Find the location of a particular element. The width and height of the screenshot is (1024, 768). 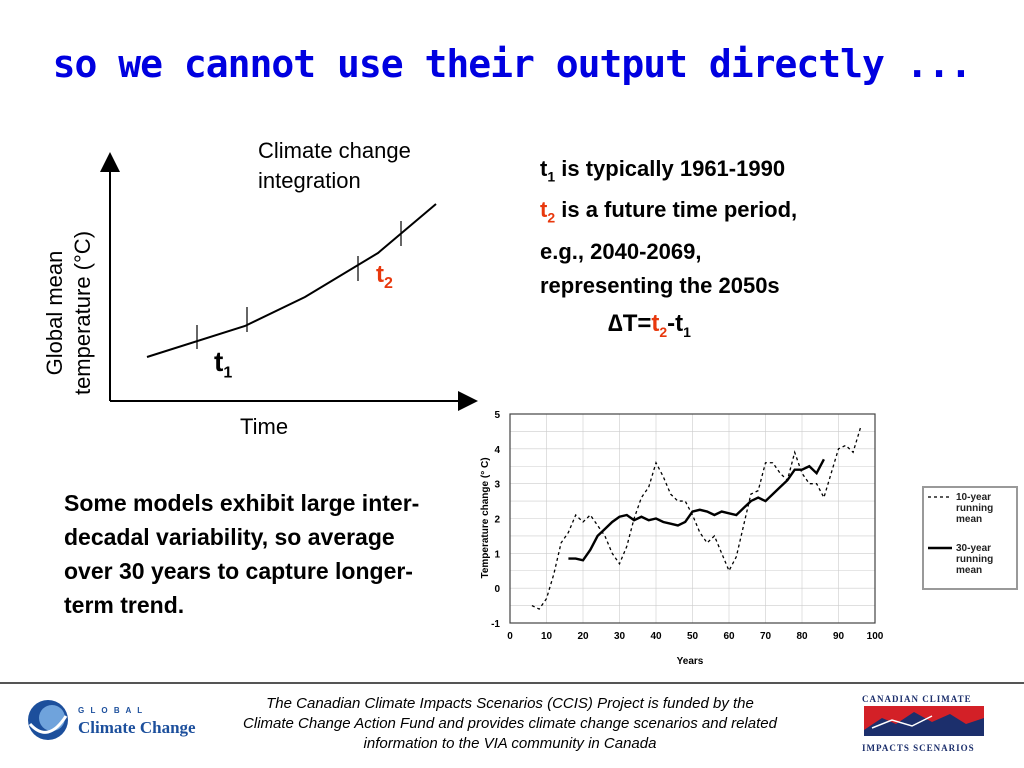

x-tick-label: 40 is located at coordinates (656, 636).